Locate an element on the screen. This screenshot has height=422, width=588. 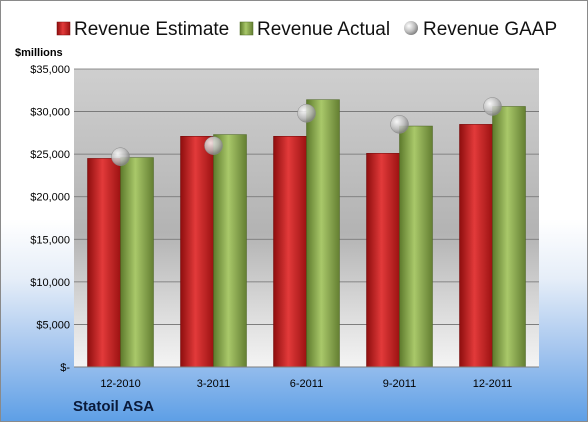
gaap-points is located at coordinates (306, 131).